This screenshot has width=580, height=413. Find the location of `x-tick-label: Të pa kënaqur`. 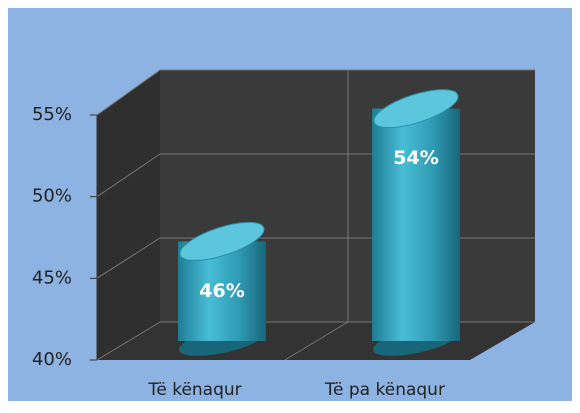

x-tick-label: Të pa kënaqur is located at coordinates (384, 390).